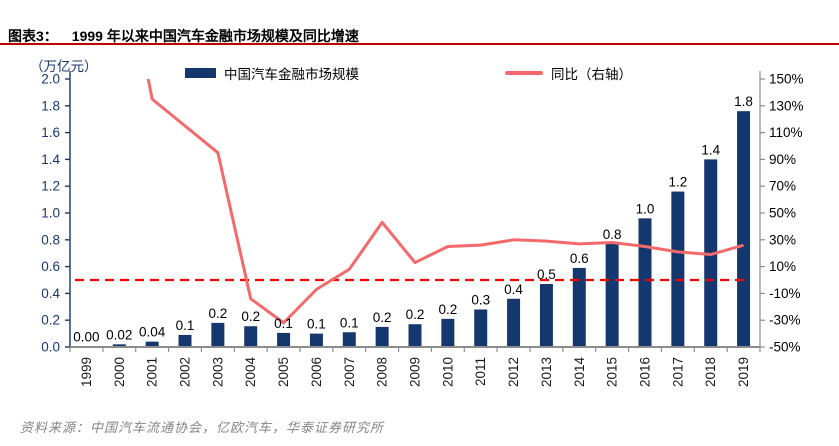 The height and width of the screenshot is (446, 839). I want to click on right-axis-tick-label: 70%, so click(782, 186).